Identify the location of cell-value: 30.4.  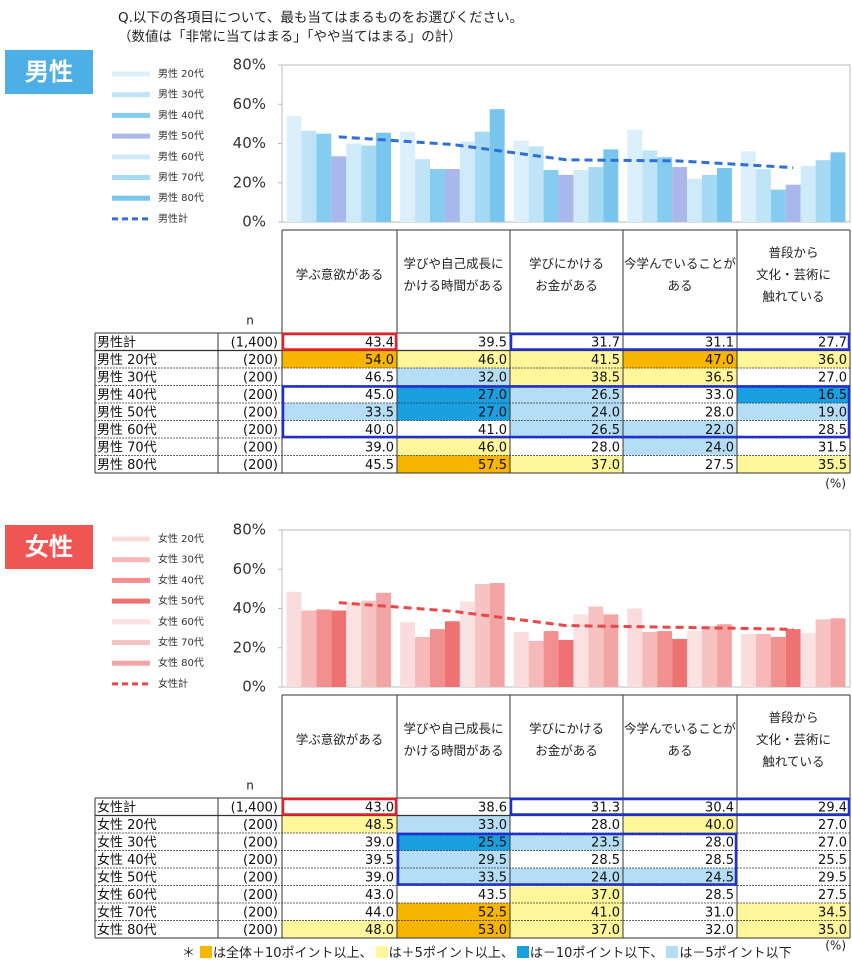
(719, 807).